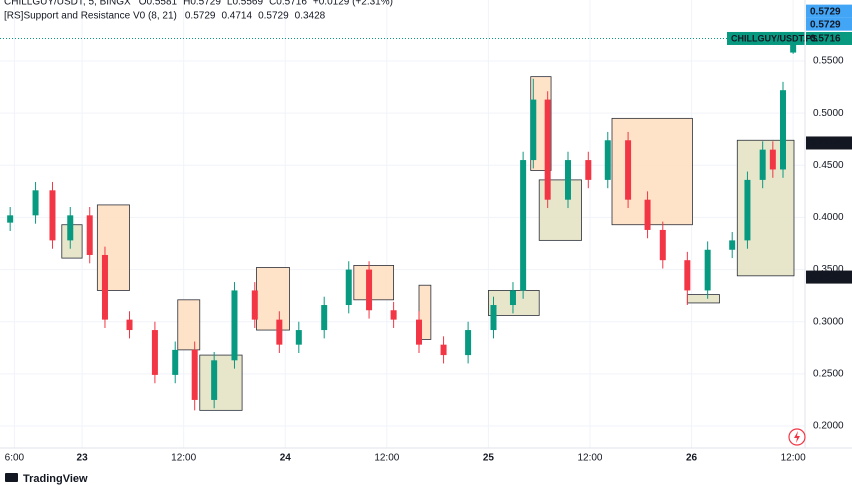 This screenshot has height=485, width=852. I want to click on ohlc-value: 0.5716, so click(291, 4).